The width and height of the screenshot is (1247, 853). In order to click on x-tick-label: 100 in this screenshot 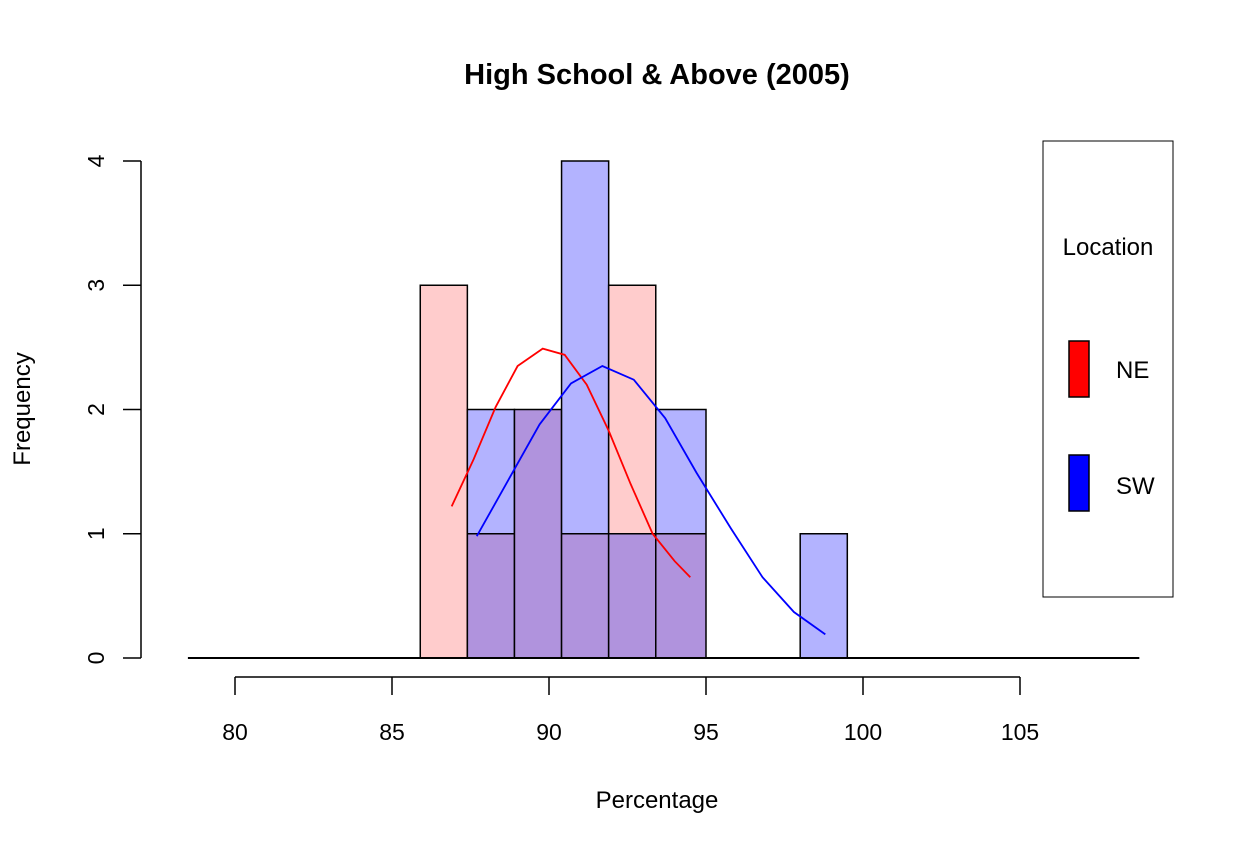, I will do `click(863, 732)`.